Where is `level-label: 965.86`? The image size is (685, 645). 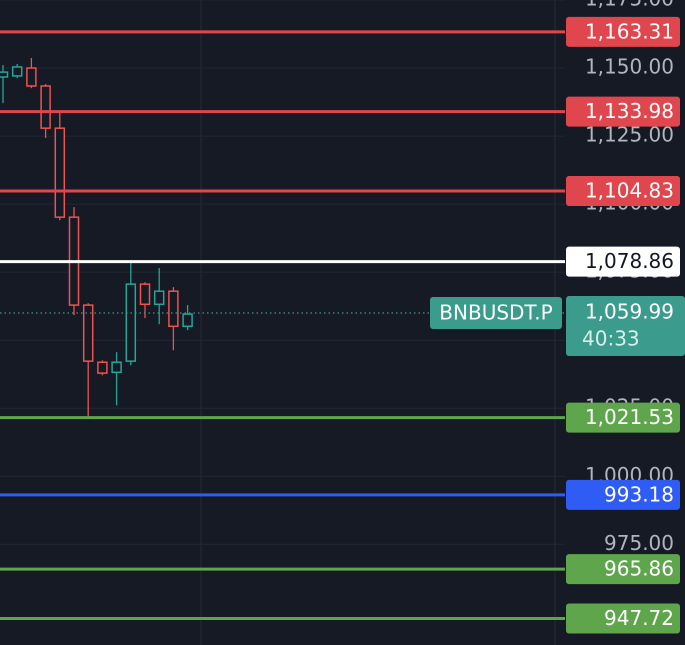
level-label: 965.86 is located at coordinates (639, 569).